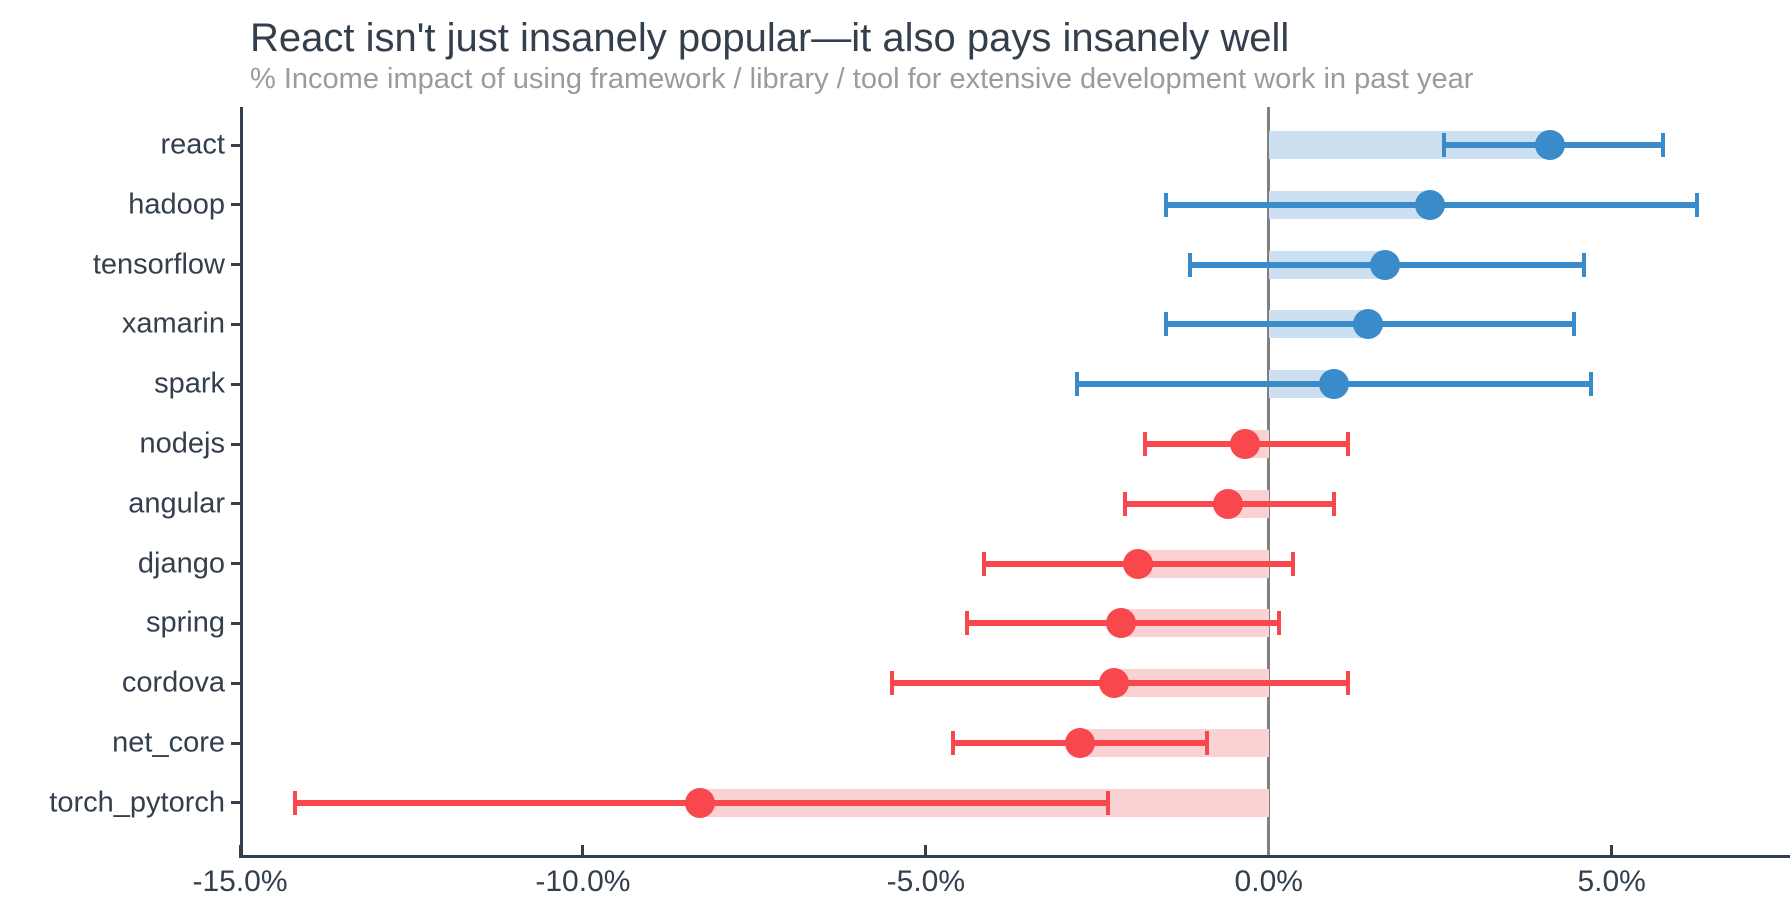 This screenshot has width=1792, height=902. Describe the element at coordinates (158, 264) in the screenshot. I see `y-axis-label-tensorflow: tensorflow` at that location.